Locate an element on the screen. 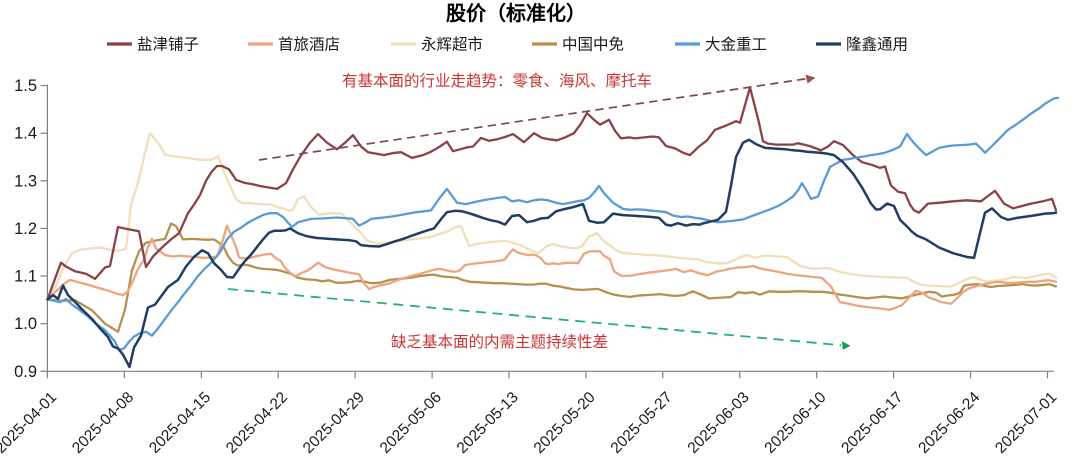  svg-text: 隆鑫通用 is located at coordinates (877, 45).